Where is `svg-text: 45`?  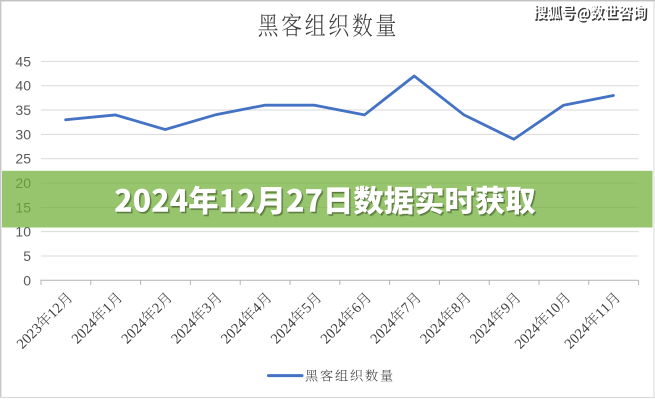 svg-text: 45 is located at coordinates (23, 61).